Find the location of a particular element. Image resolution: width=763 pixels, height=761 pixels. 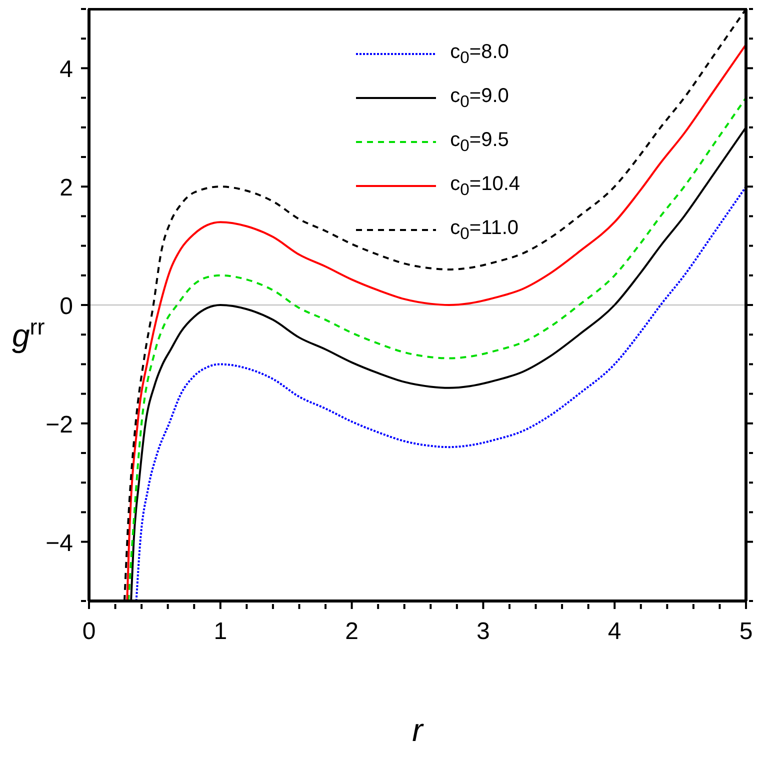

y-tick-label: 2 is located at coordinates (66, 188).